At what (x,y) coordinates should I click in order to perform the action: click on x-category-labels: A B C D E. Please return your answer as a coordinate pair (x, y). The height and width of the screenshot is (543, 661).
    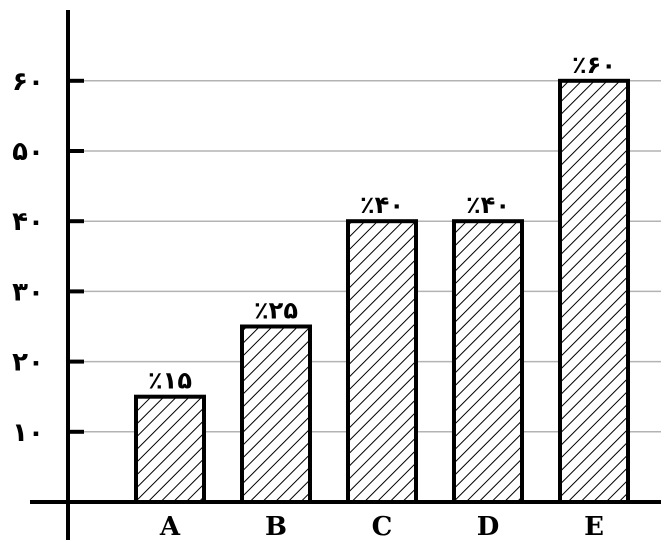
    Looking at the image, I should click on (381, 527).